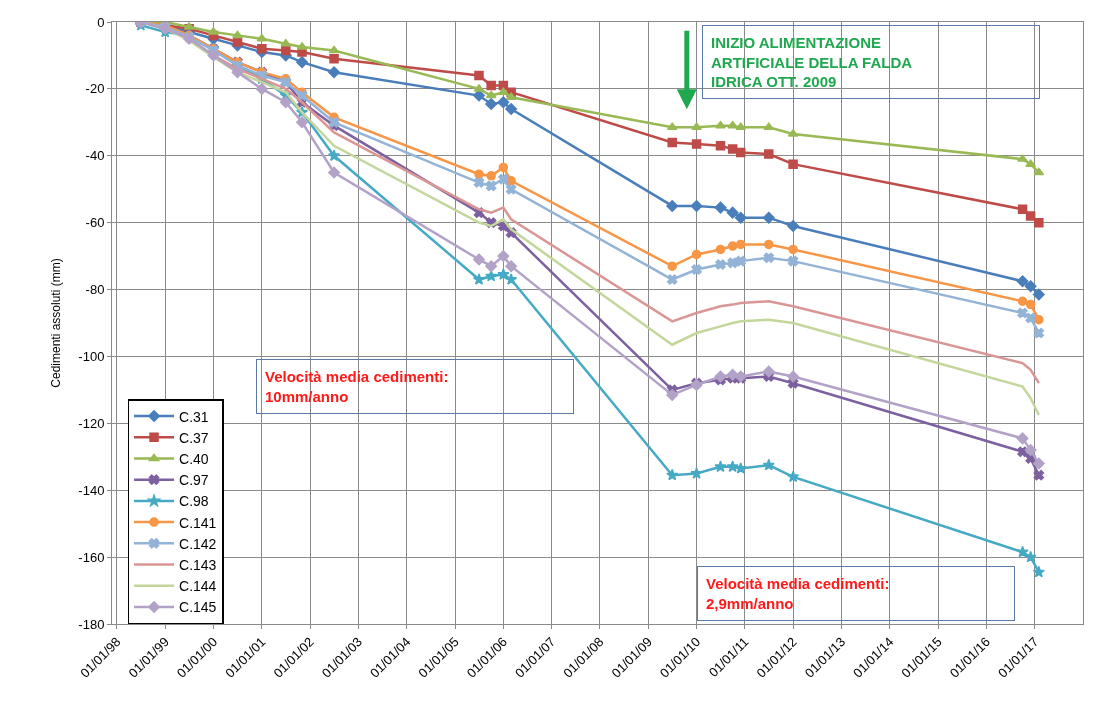  I want to click on y-tick-label: -100, so click(91, 356).